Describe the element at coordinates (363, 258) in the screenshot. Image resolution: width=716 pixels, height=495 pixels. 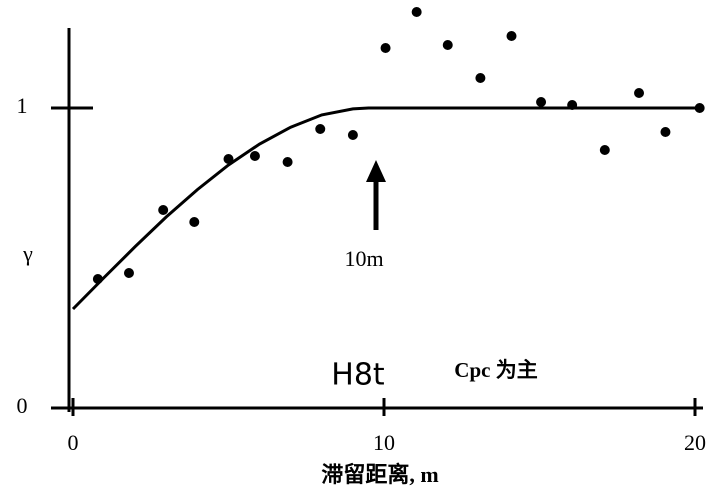
I see `annotation: 10m` at that location.